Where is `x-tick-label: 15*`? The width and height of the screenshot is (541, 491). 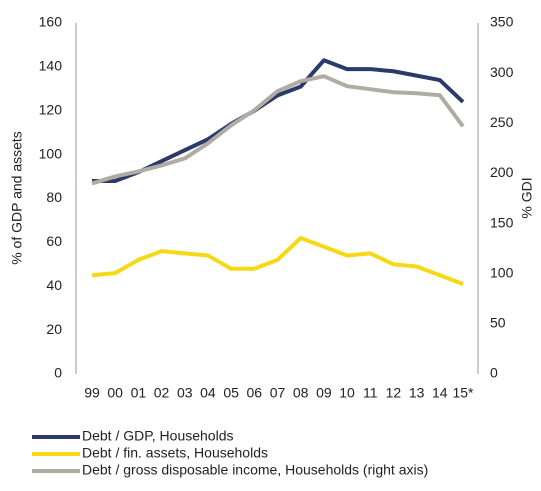 x-tick-label: 15* is located at coordinates (463, 393).